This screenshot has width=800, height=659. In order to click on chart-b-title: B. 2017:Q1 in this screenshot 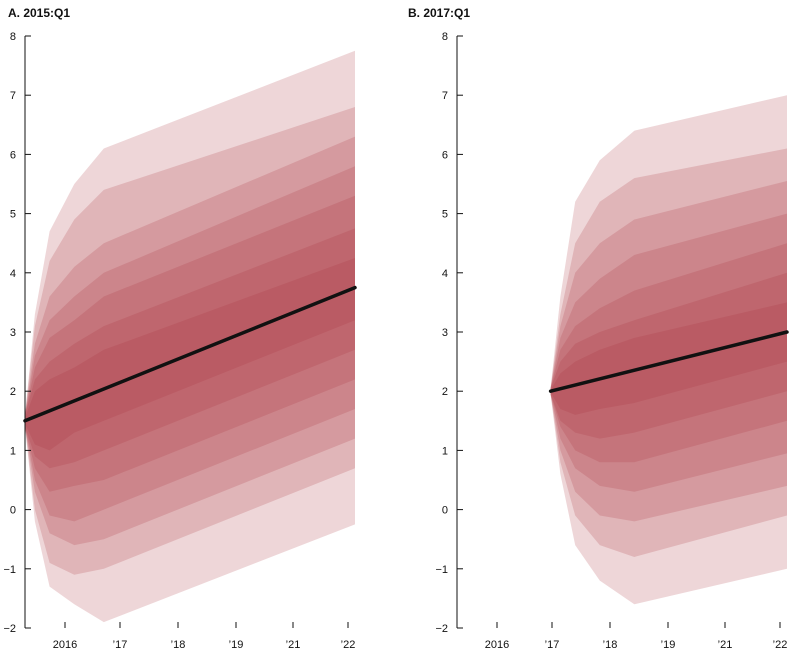, I will do `click(439, 13)`.